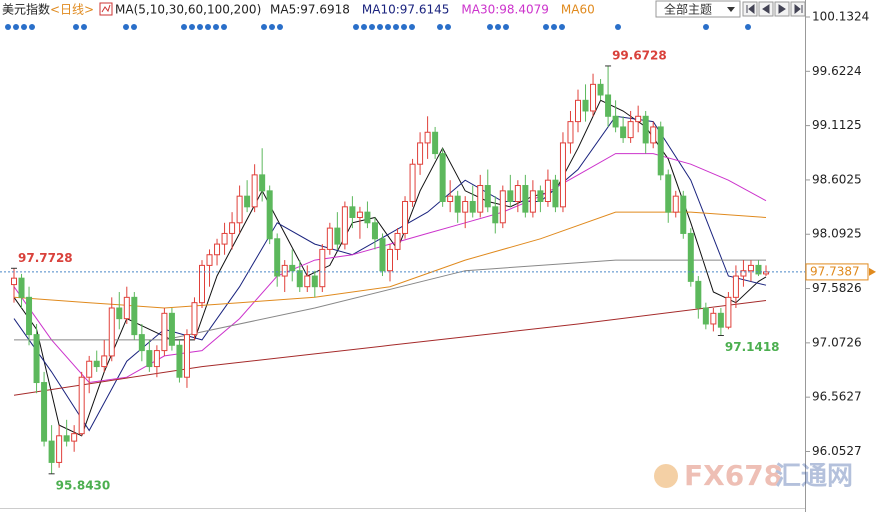 The height and width of the screenshot is (512, 876). I want to click on y-tick-label: 100.1324, so click(840, 16).